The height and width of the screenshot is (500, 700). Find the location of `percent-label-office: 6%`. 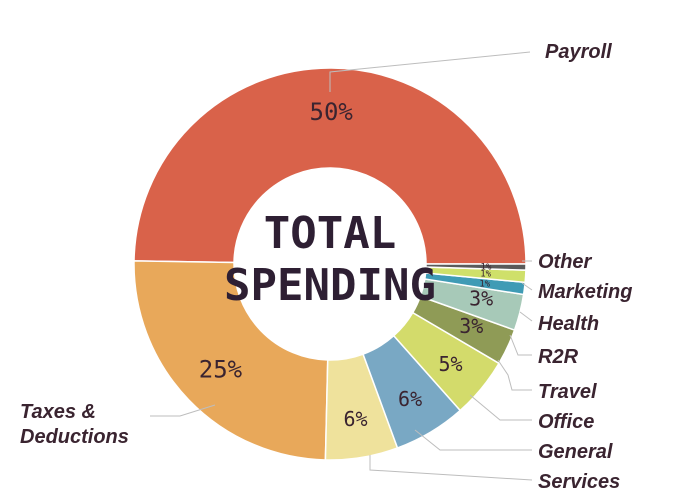

percent-label-office: 6% is located at coordinates (410, 399).